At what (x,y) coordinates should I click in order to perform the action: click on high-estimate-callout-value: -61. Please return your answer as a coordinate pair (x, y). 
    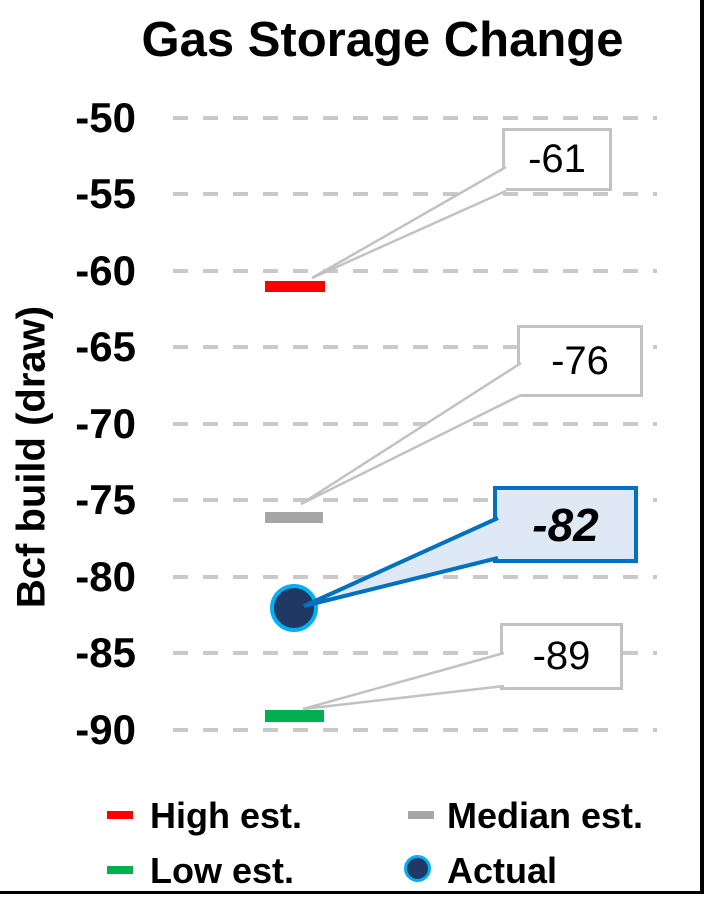
    Looking at the image, I should click on (557, 159).